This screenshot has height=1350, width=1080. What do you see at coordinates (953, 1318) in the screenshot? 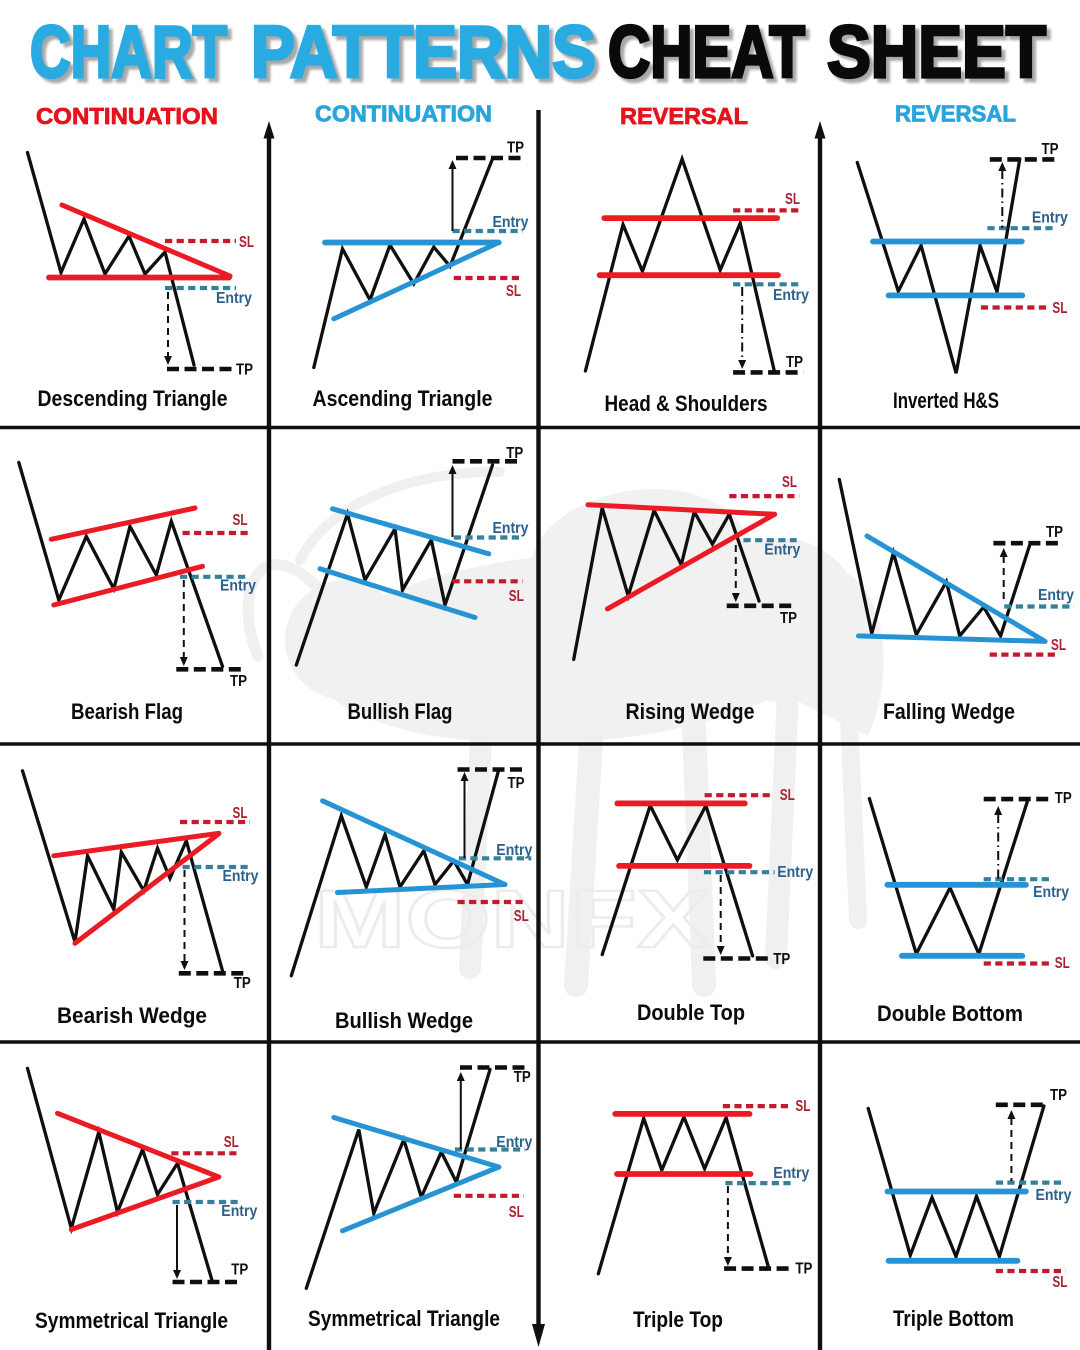
I see `svg-text: Triple Bottom` at bounding box center [953, 1318].